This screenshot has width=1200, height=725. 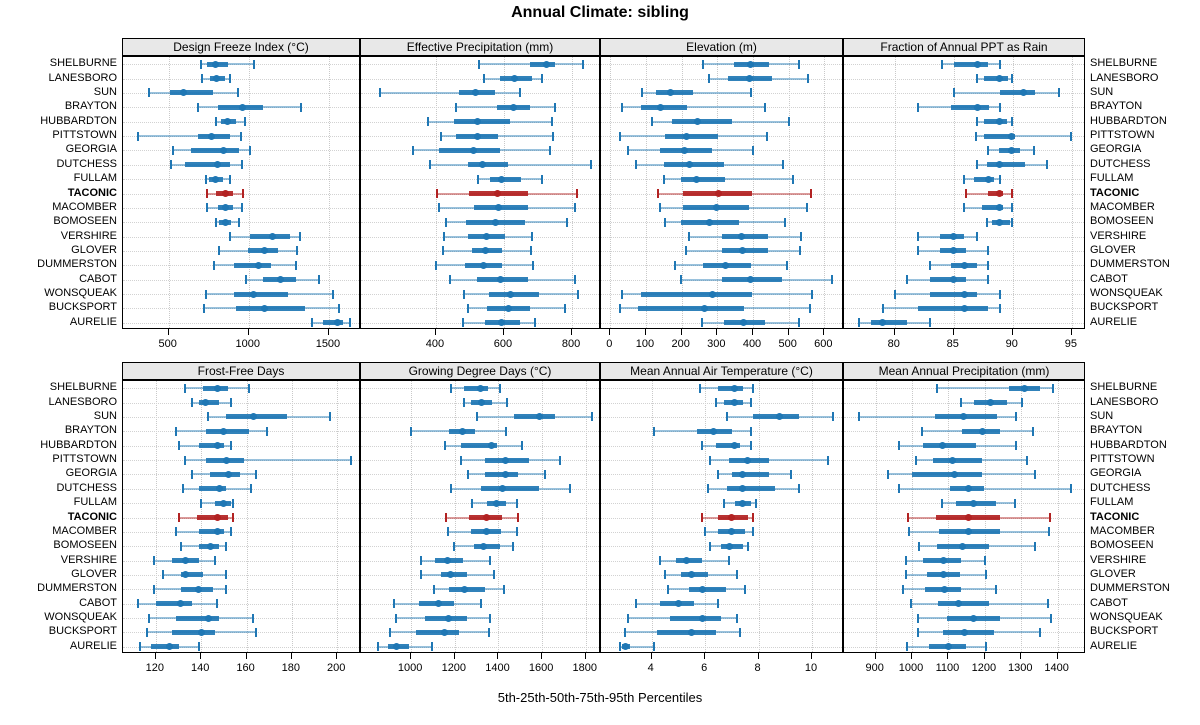 What do you see at coordinates (91, 149) in the screenshot?
I see `site-label-left-georgia: GEORGIA` at bounding box center [91, 149].